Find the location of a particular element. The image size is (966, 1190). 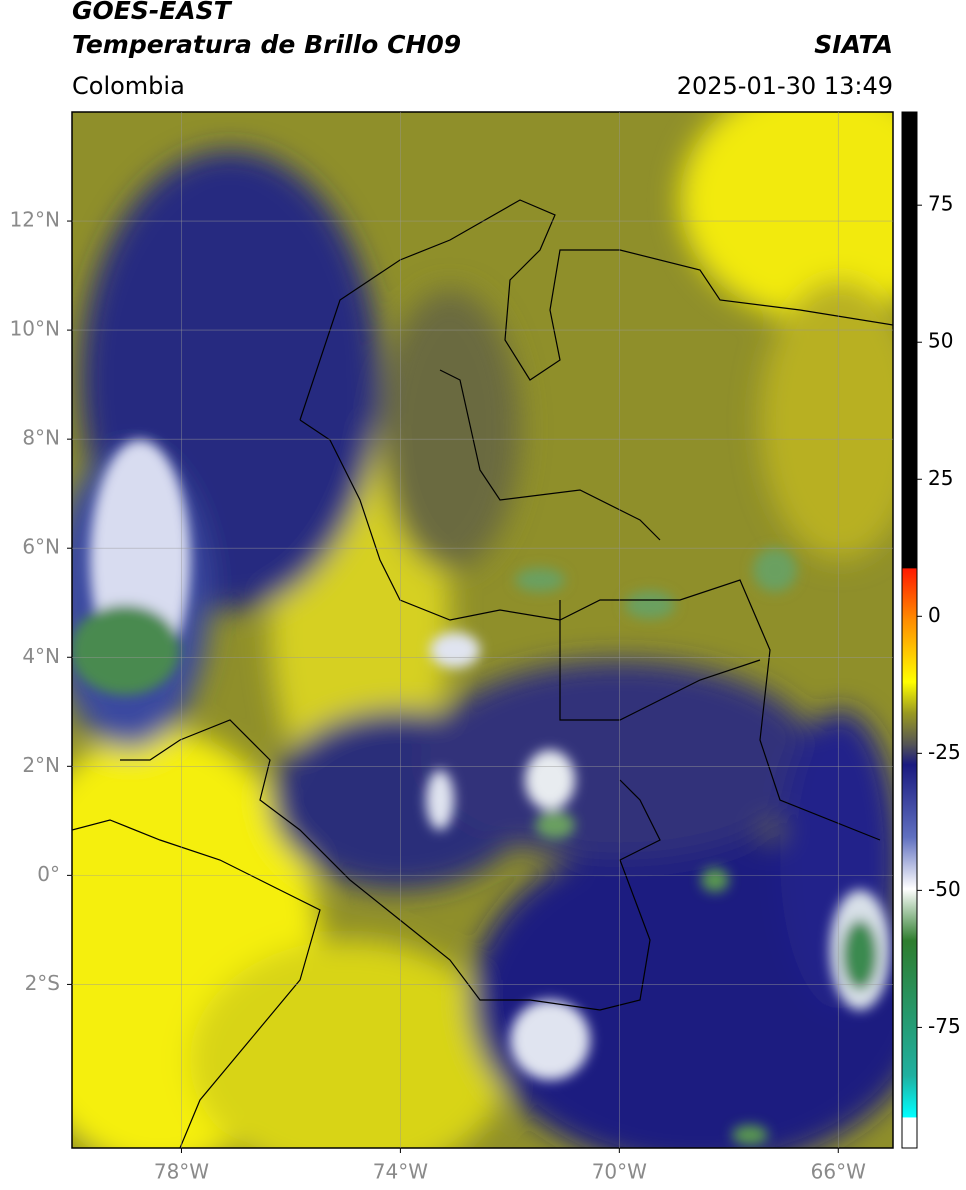

colorbar-tick-label: -50 is located at coordinates (944, 889).